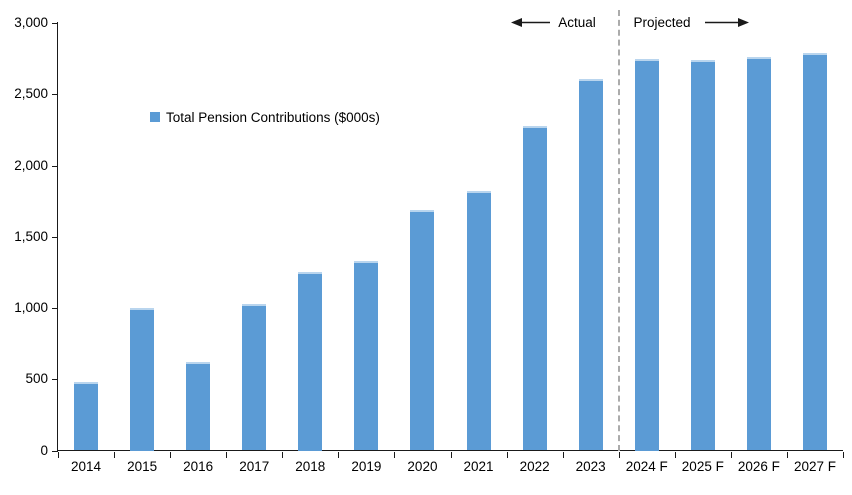  What do you see at coordinates (310, 466) in the screenshot?
I see `x-axis-label: 2018` at bounding box center [310, 466].